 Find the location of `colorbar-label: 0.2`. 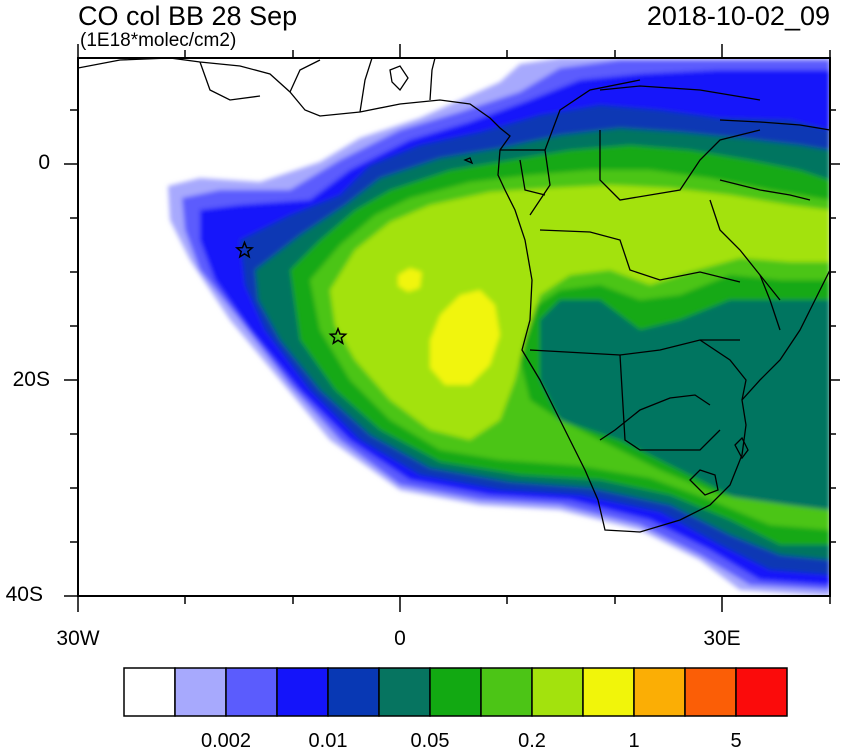

colorbar-label: 0.2 is located at coordinates (532, 741).